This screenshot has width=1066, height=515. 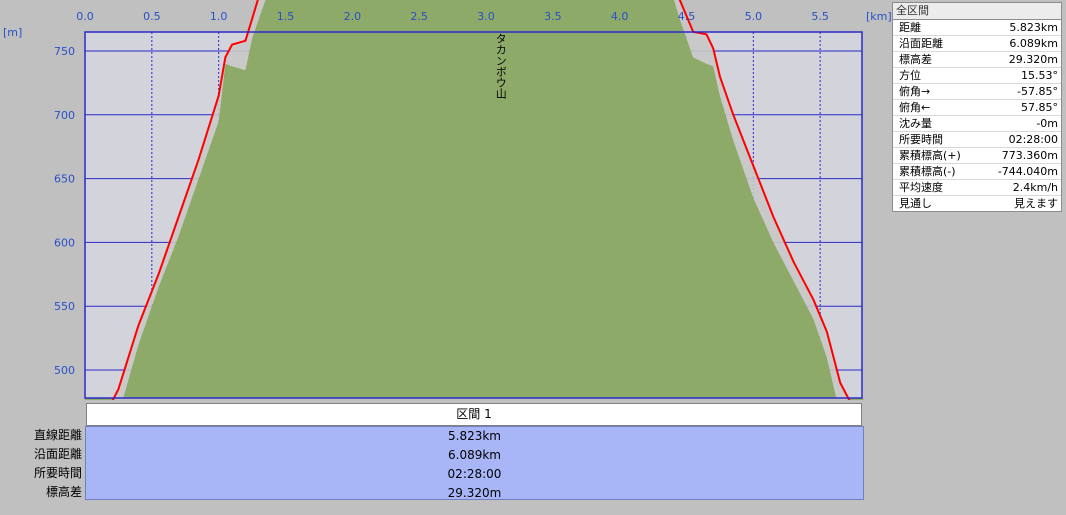 I want to click on peak-label: タカンボウ山, so click(x=500, y=66).